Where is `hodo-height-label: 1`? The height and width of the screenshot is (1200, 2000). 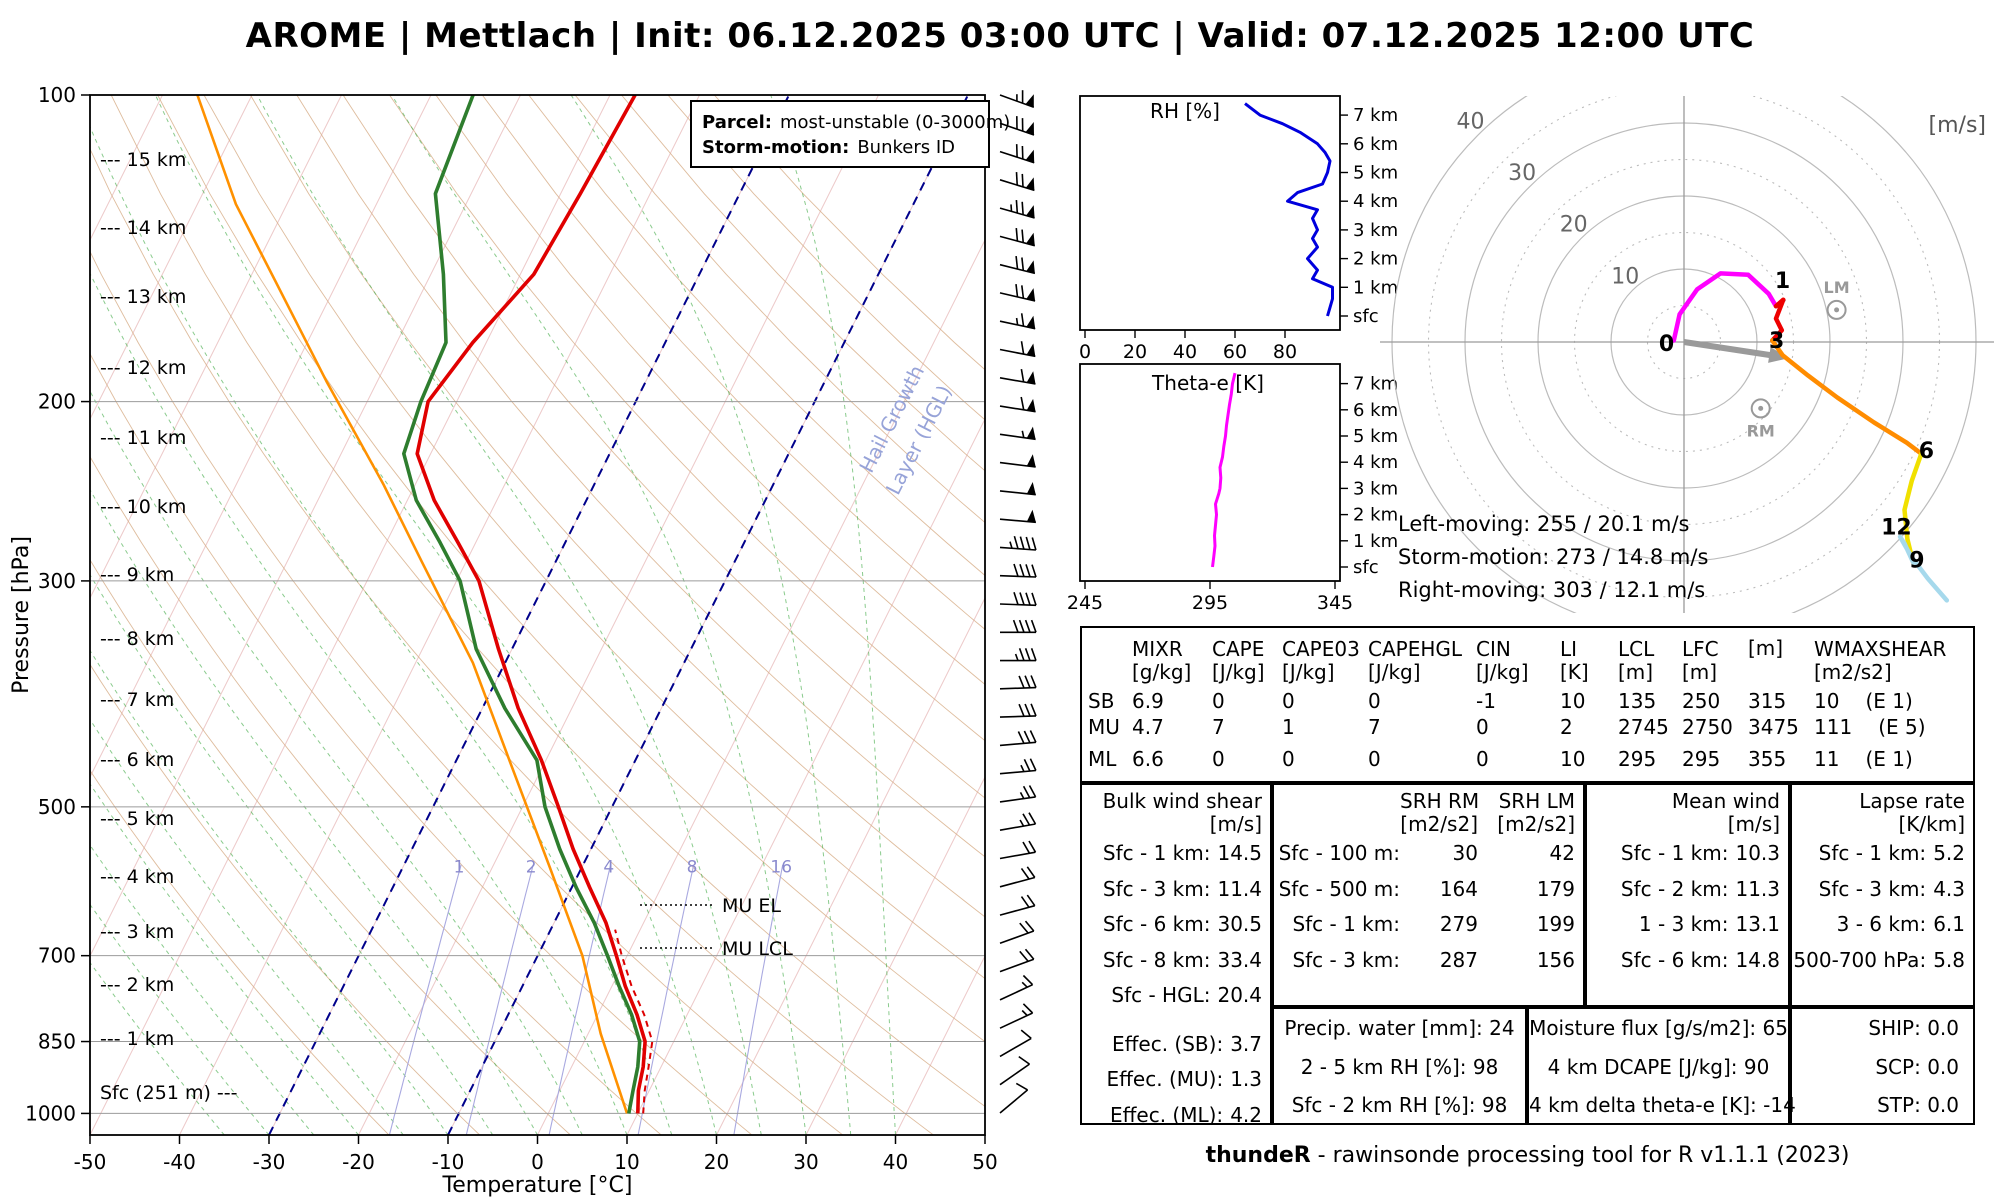 hodo-height-label: 1 is located at coordinates (1782, 281).